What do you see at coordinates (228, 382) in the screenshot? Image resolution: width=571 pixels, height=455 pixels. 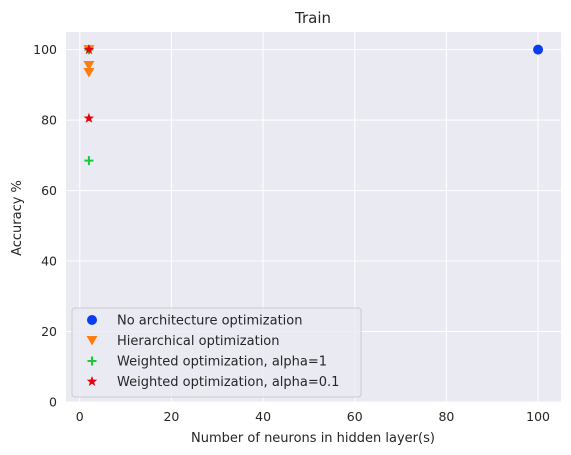 I see `legend-entry-label: Weighted optimization, alpha=0.1` at bounding box center [228, 382].